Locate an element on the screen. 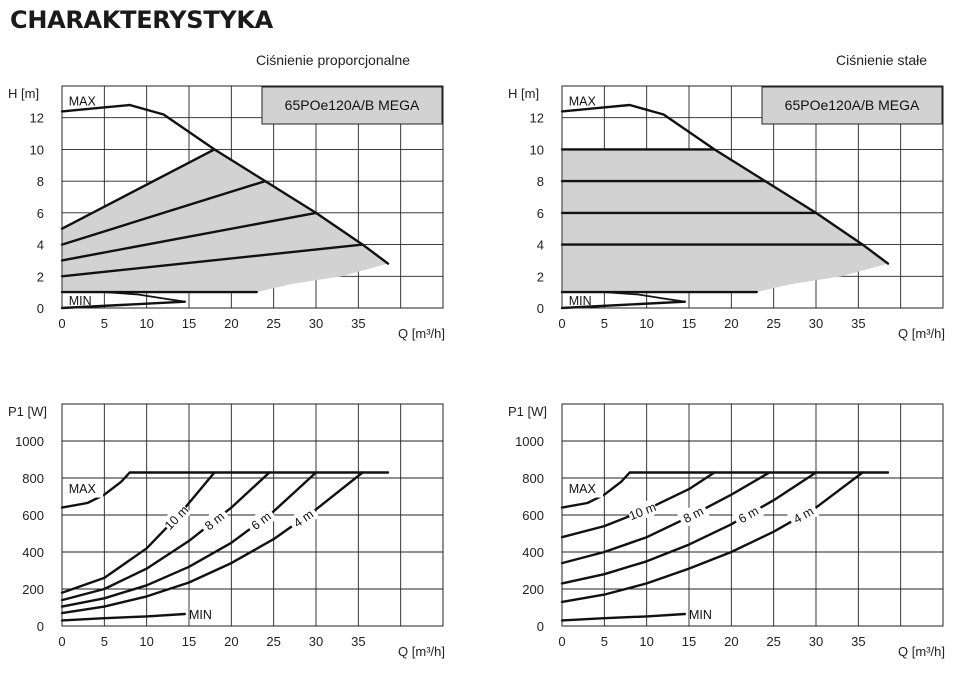 This screenshot has width=968, height=700. curve-label-group: 6 m is located at coordinates (261, 520).